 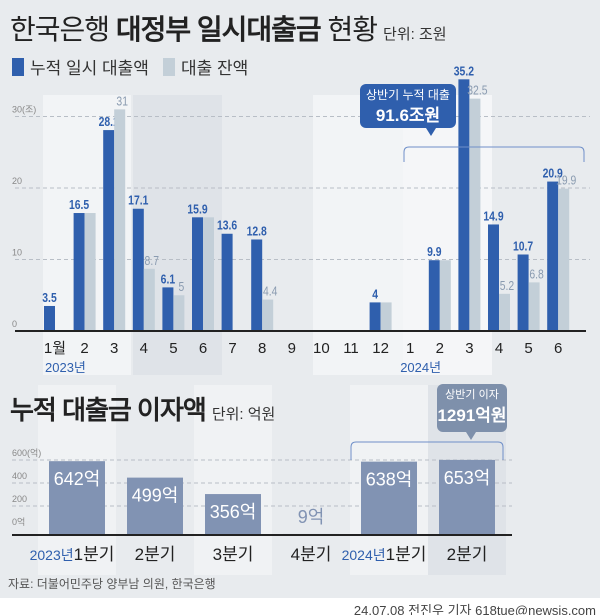 What do you see at coordinates (79, 205) in the screenshot?
I see `data-label: 16.5` at bounding box center [79, 205].